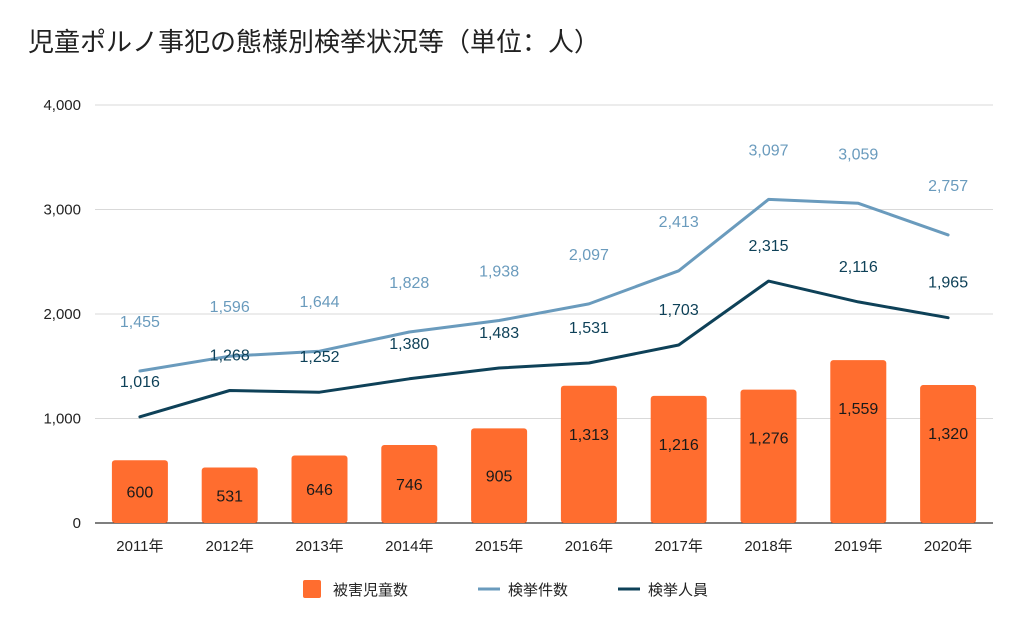 The height and width of the screenshot is (633, 1024). What do you see at coordinates (768, 546) in the screenshot?
I see `x-tick-label: 2018年` at bounding box center [768, 546].